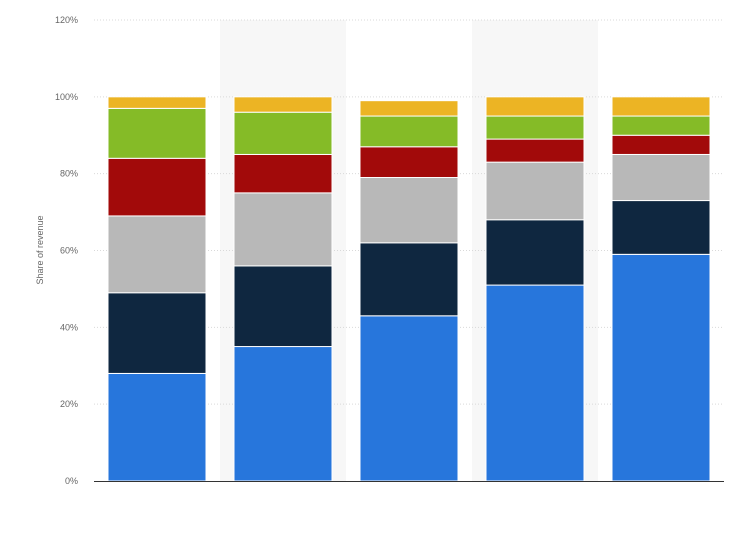 Image resolution: width=754 pixels, height=560 pixels. What do you see at coordinates (69, 174) in the screenshot?
I see `y-tick-label: 80%` at bounding box center [69, 174].